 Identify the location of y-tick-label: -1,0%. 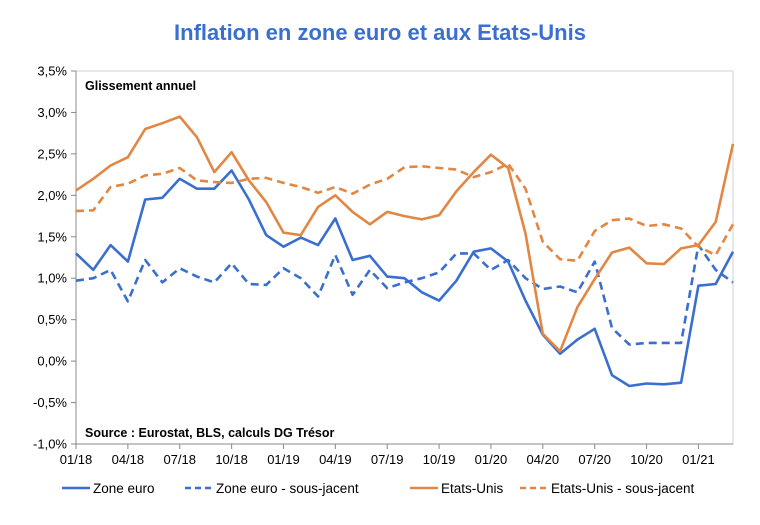
(50, 444).